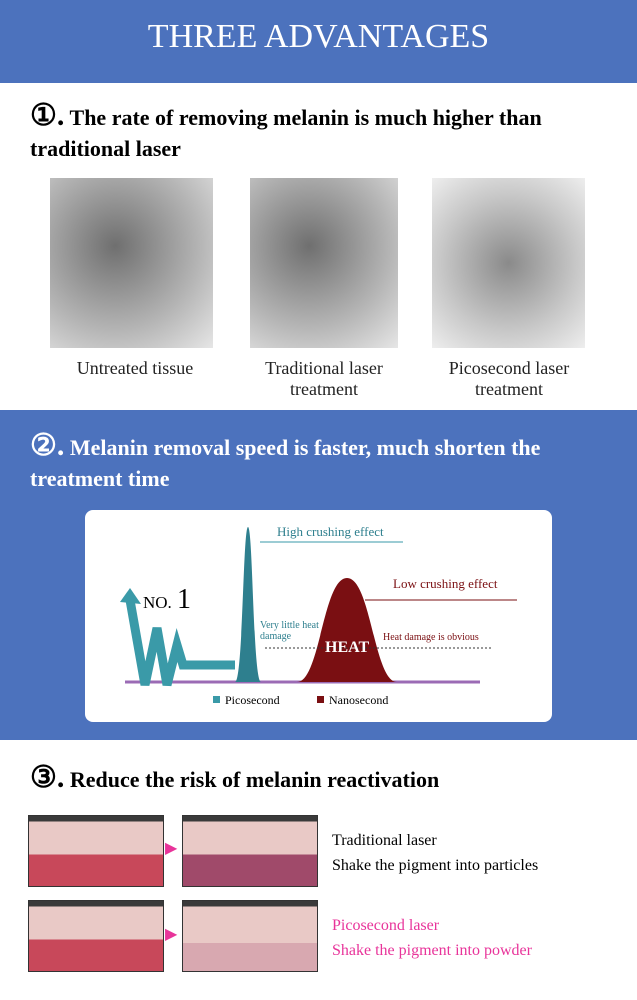 The height and width of the screenshot is (1000, 637). What do you see at coordinates (330, 531) in the screenshot?
I see `high-label: High crushing effect` at bounding box center [330, 531].